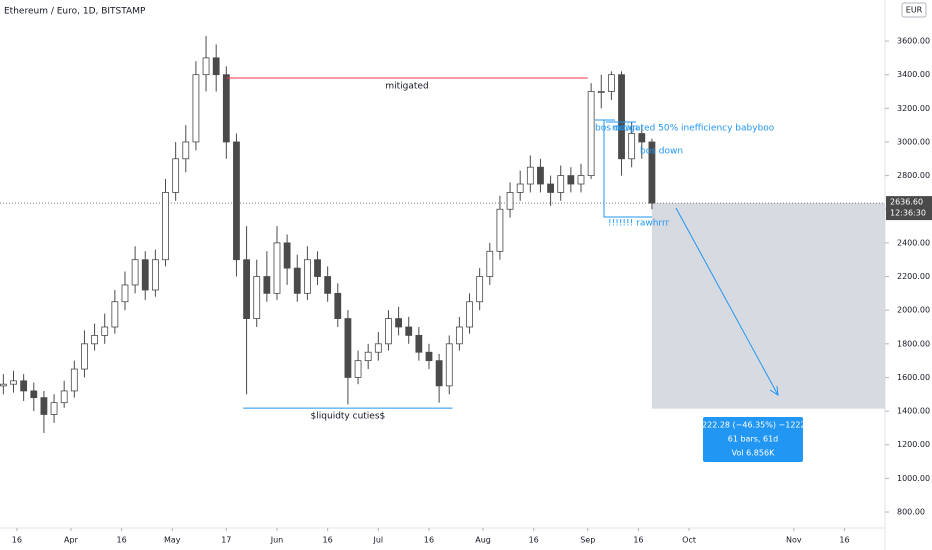 This screenshot has height=550, width=932. What do you see at coordinates (689, 540) in the screenshot?
I see `x-tick-label: Oct` at bounding box center [689, 540].